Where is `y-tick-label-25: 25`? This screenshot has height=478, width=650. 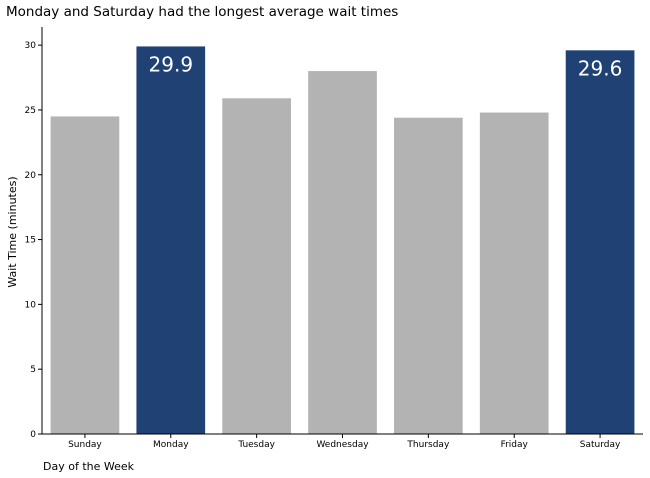
y-tick-label-25: 25 is located at coordinates (30, 111).